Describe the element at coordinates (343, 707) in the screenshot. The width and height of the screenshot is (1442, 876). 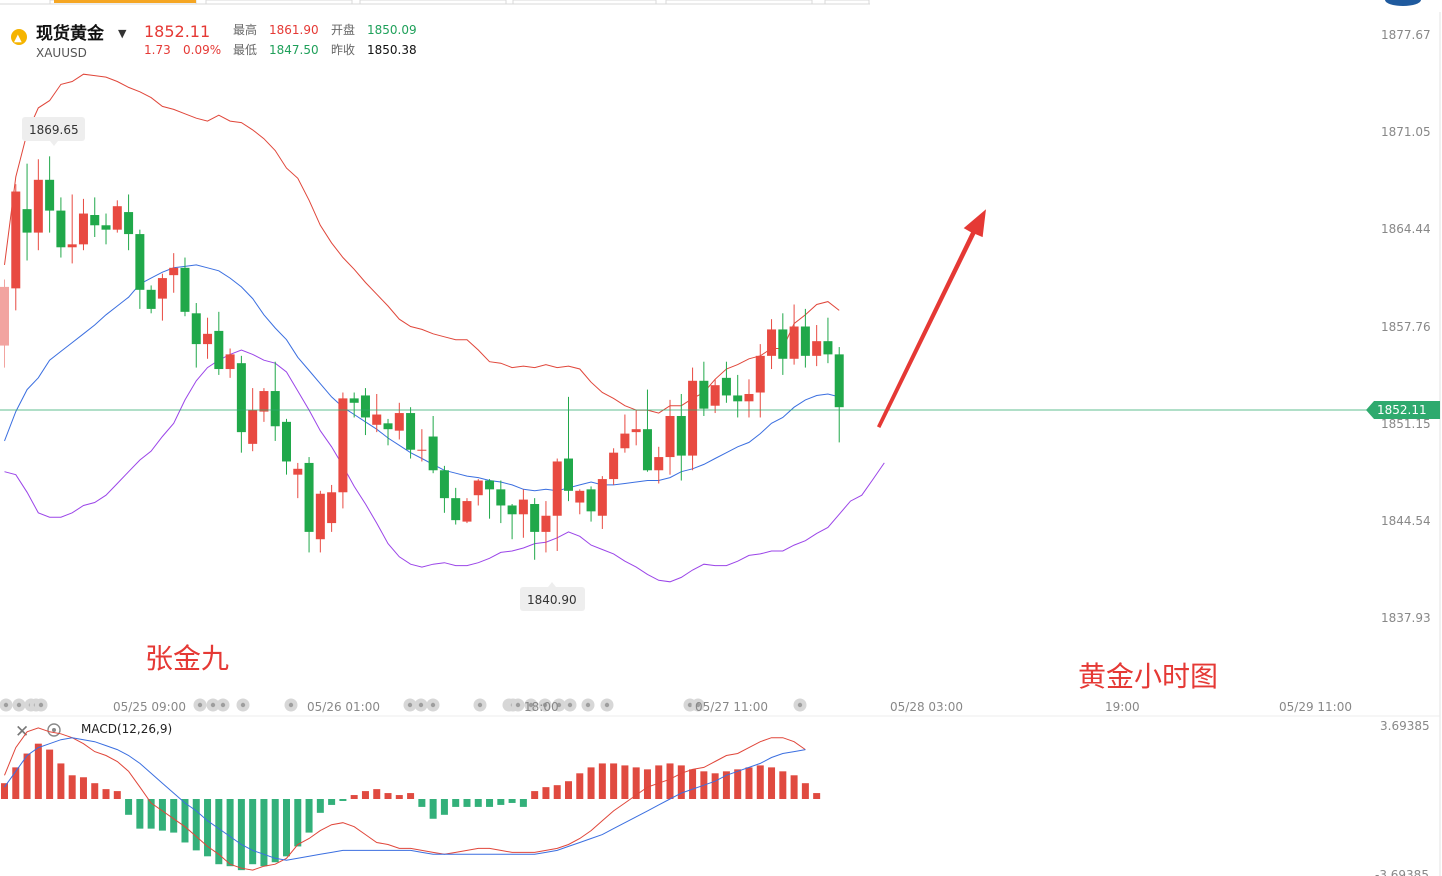
I see `x-tick-label: 05/26 01:00` at that location.